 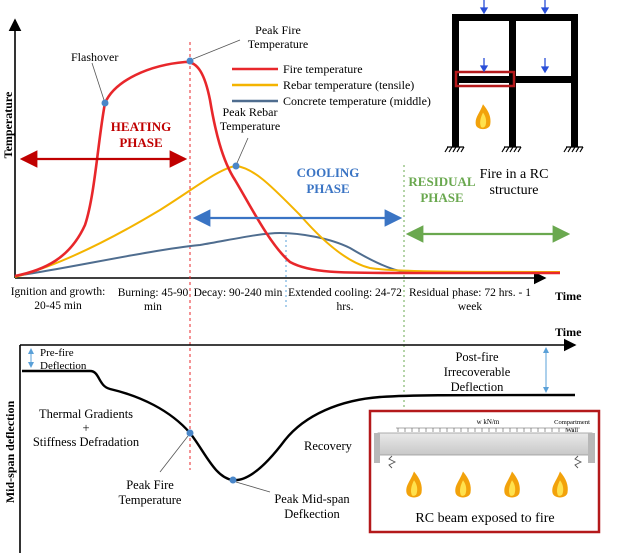 I want to click on peak-fire-pointer, so click(x=216, y=49).